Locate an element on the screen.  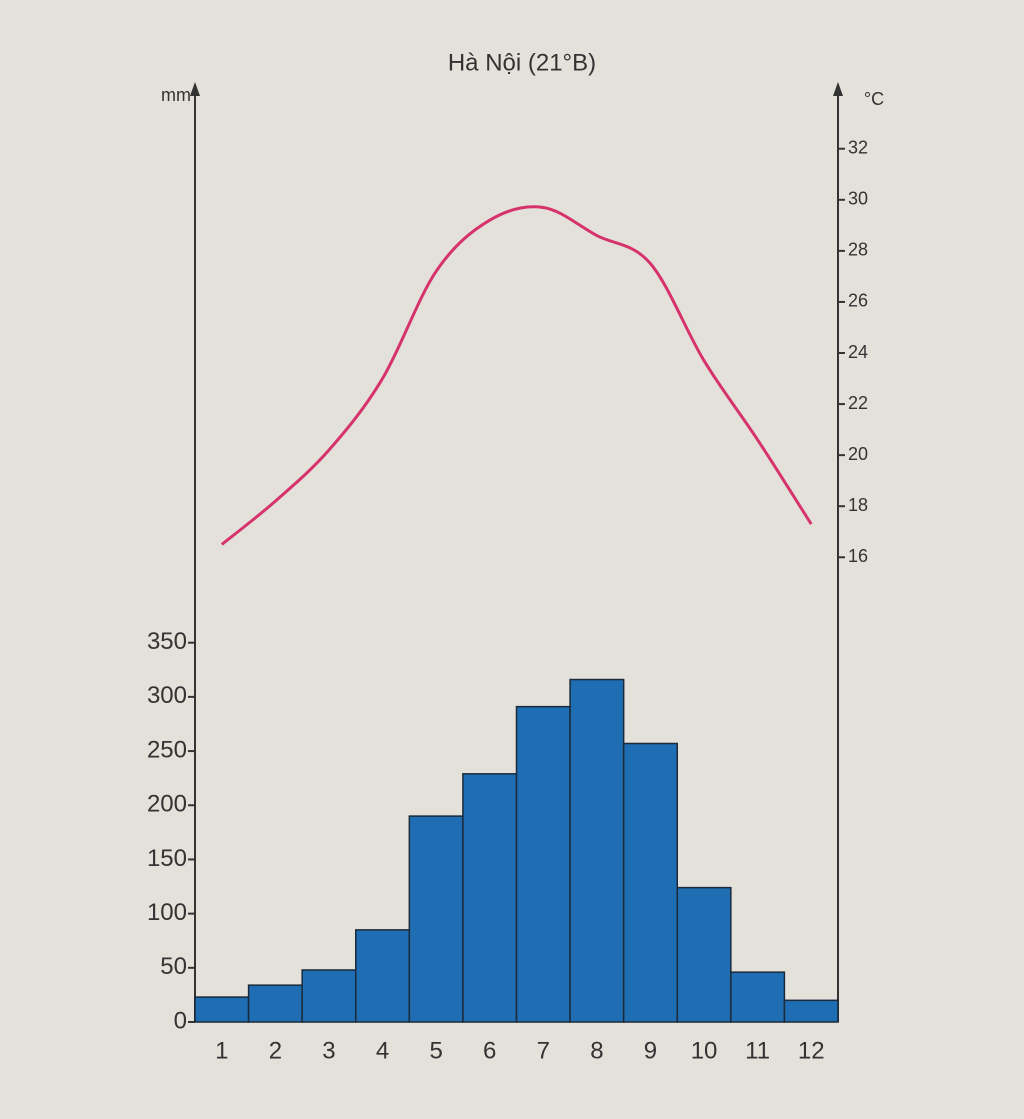
y-tick-label: 50 is located at coordinates (173, 966).